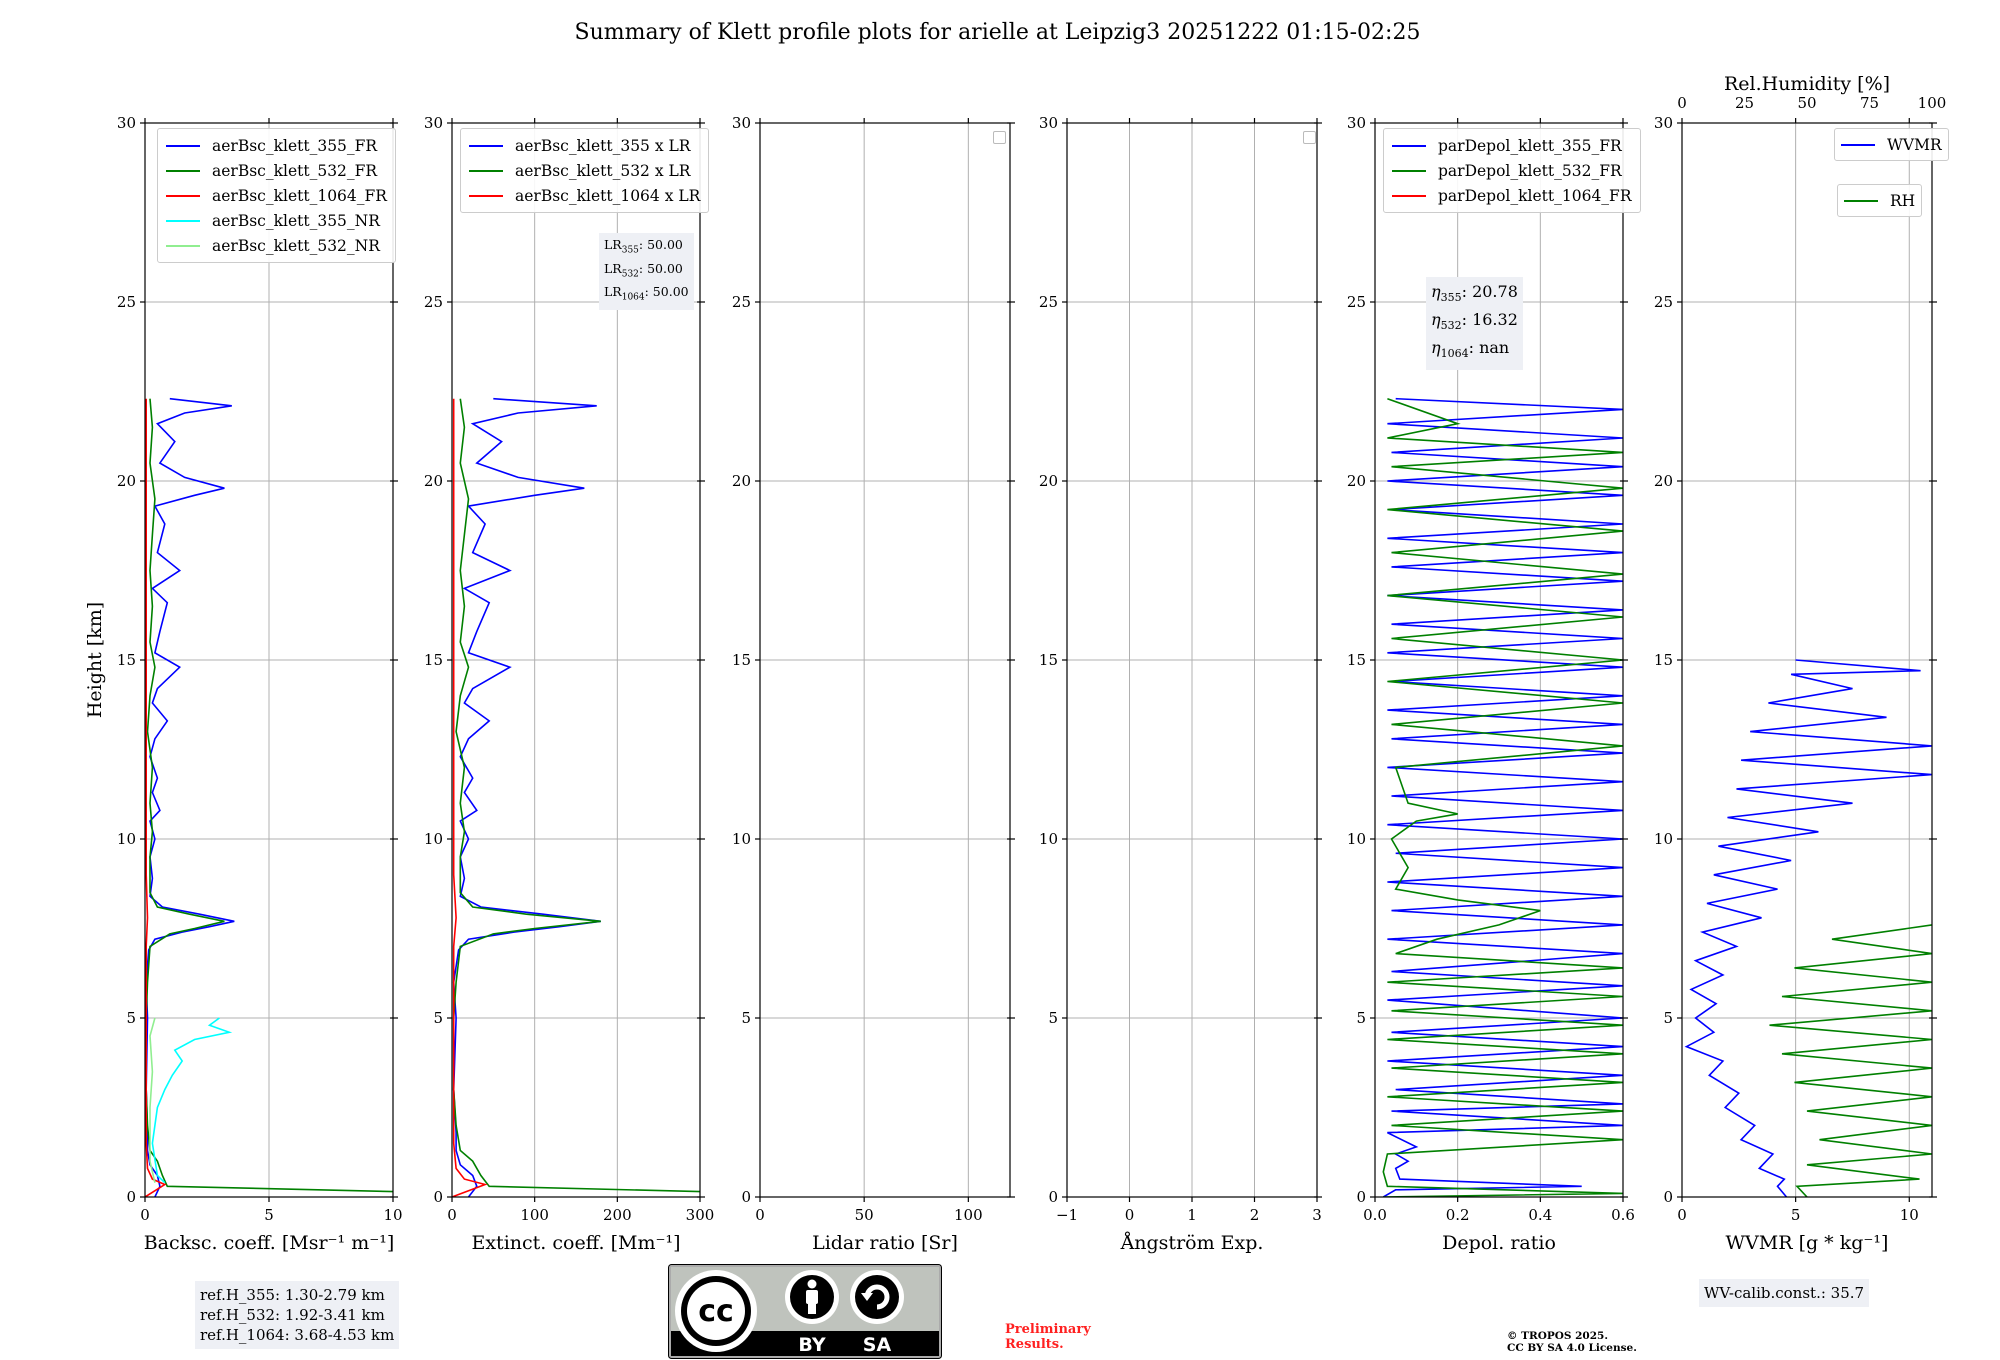  What do you see at coordinates (297, 1335) in the screenshot?
I see `ref-h-1064: ref.H_1064: 3.68-4.53 km` at bounding box center [297, 1335].